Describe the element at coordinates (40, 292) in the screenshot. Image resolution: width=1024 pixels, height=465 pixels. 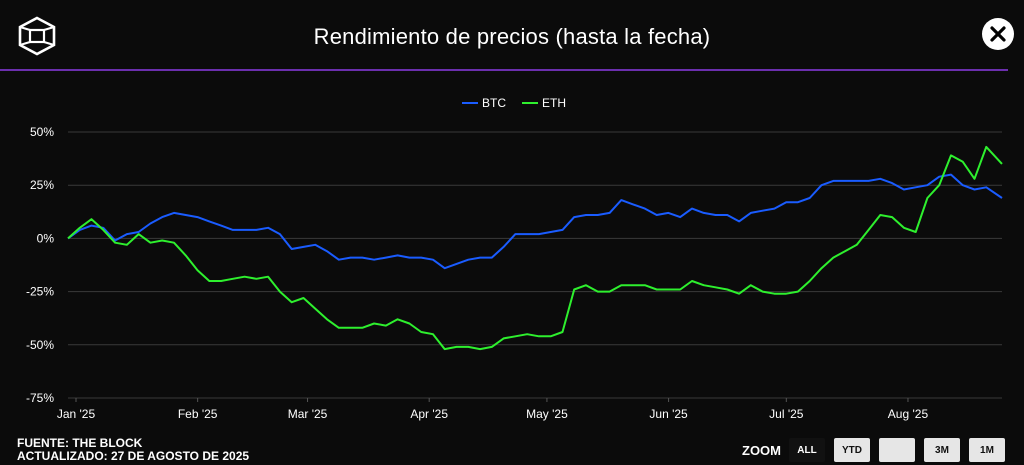
I see `y-tick-label: -25%` at that location.